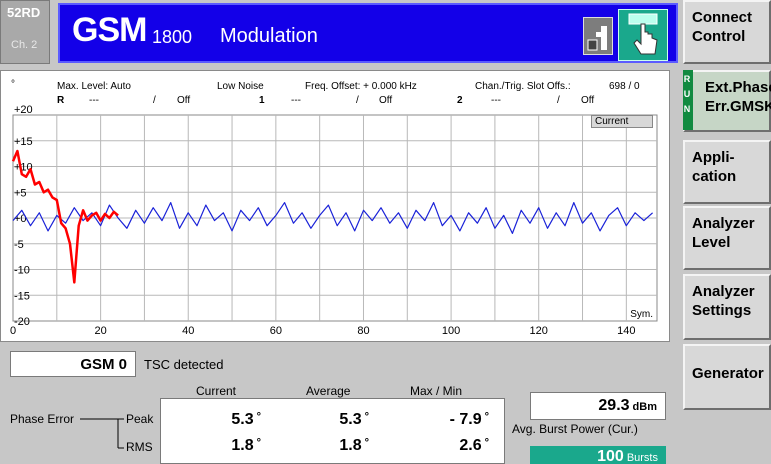 This screenshot has width=771, height=464. Describe the element at coordinates (644, 407) in the screenshot. I see `burst-power-unit: dBm` at that location.